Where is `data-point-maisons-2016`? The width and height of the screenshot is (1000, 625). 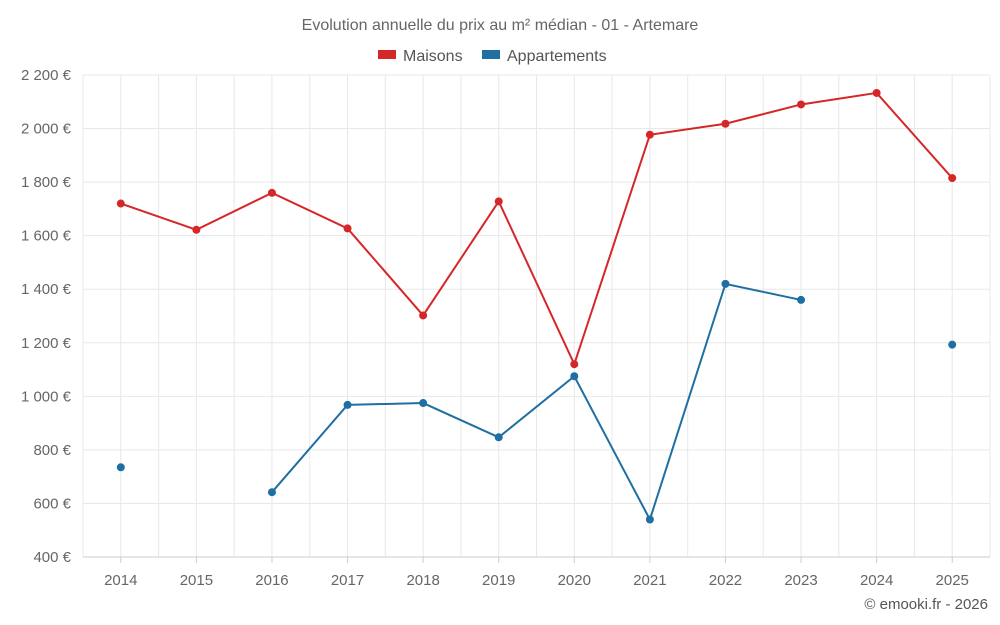
data-point-maisons-2016 is located at coordinates (271, 192).